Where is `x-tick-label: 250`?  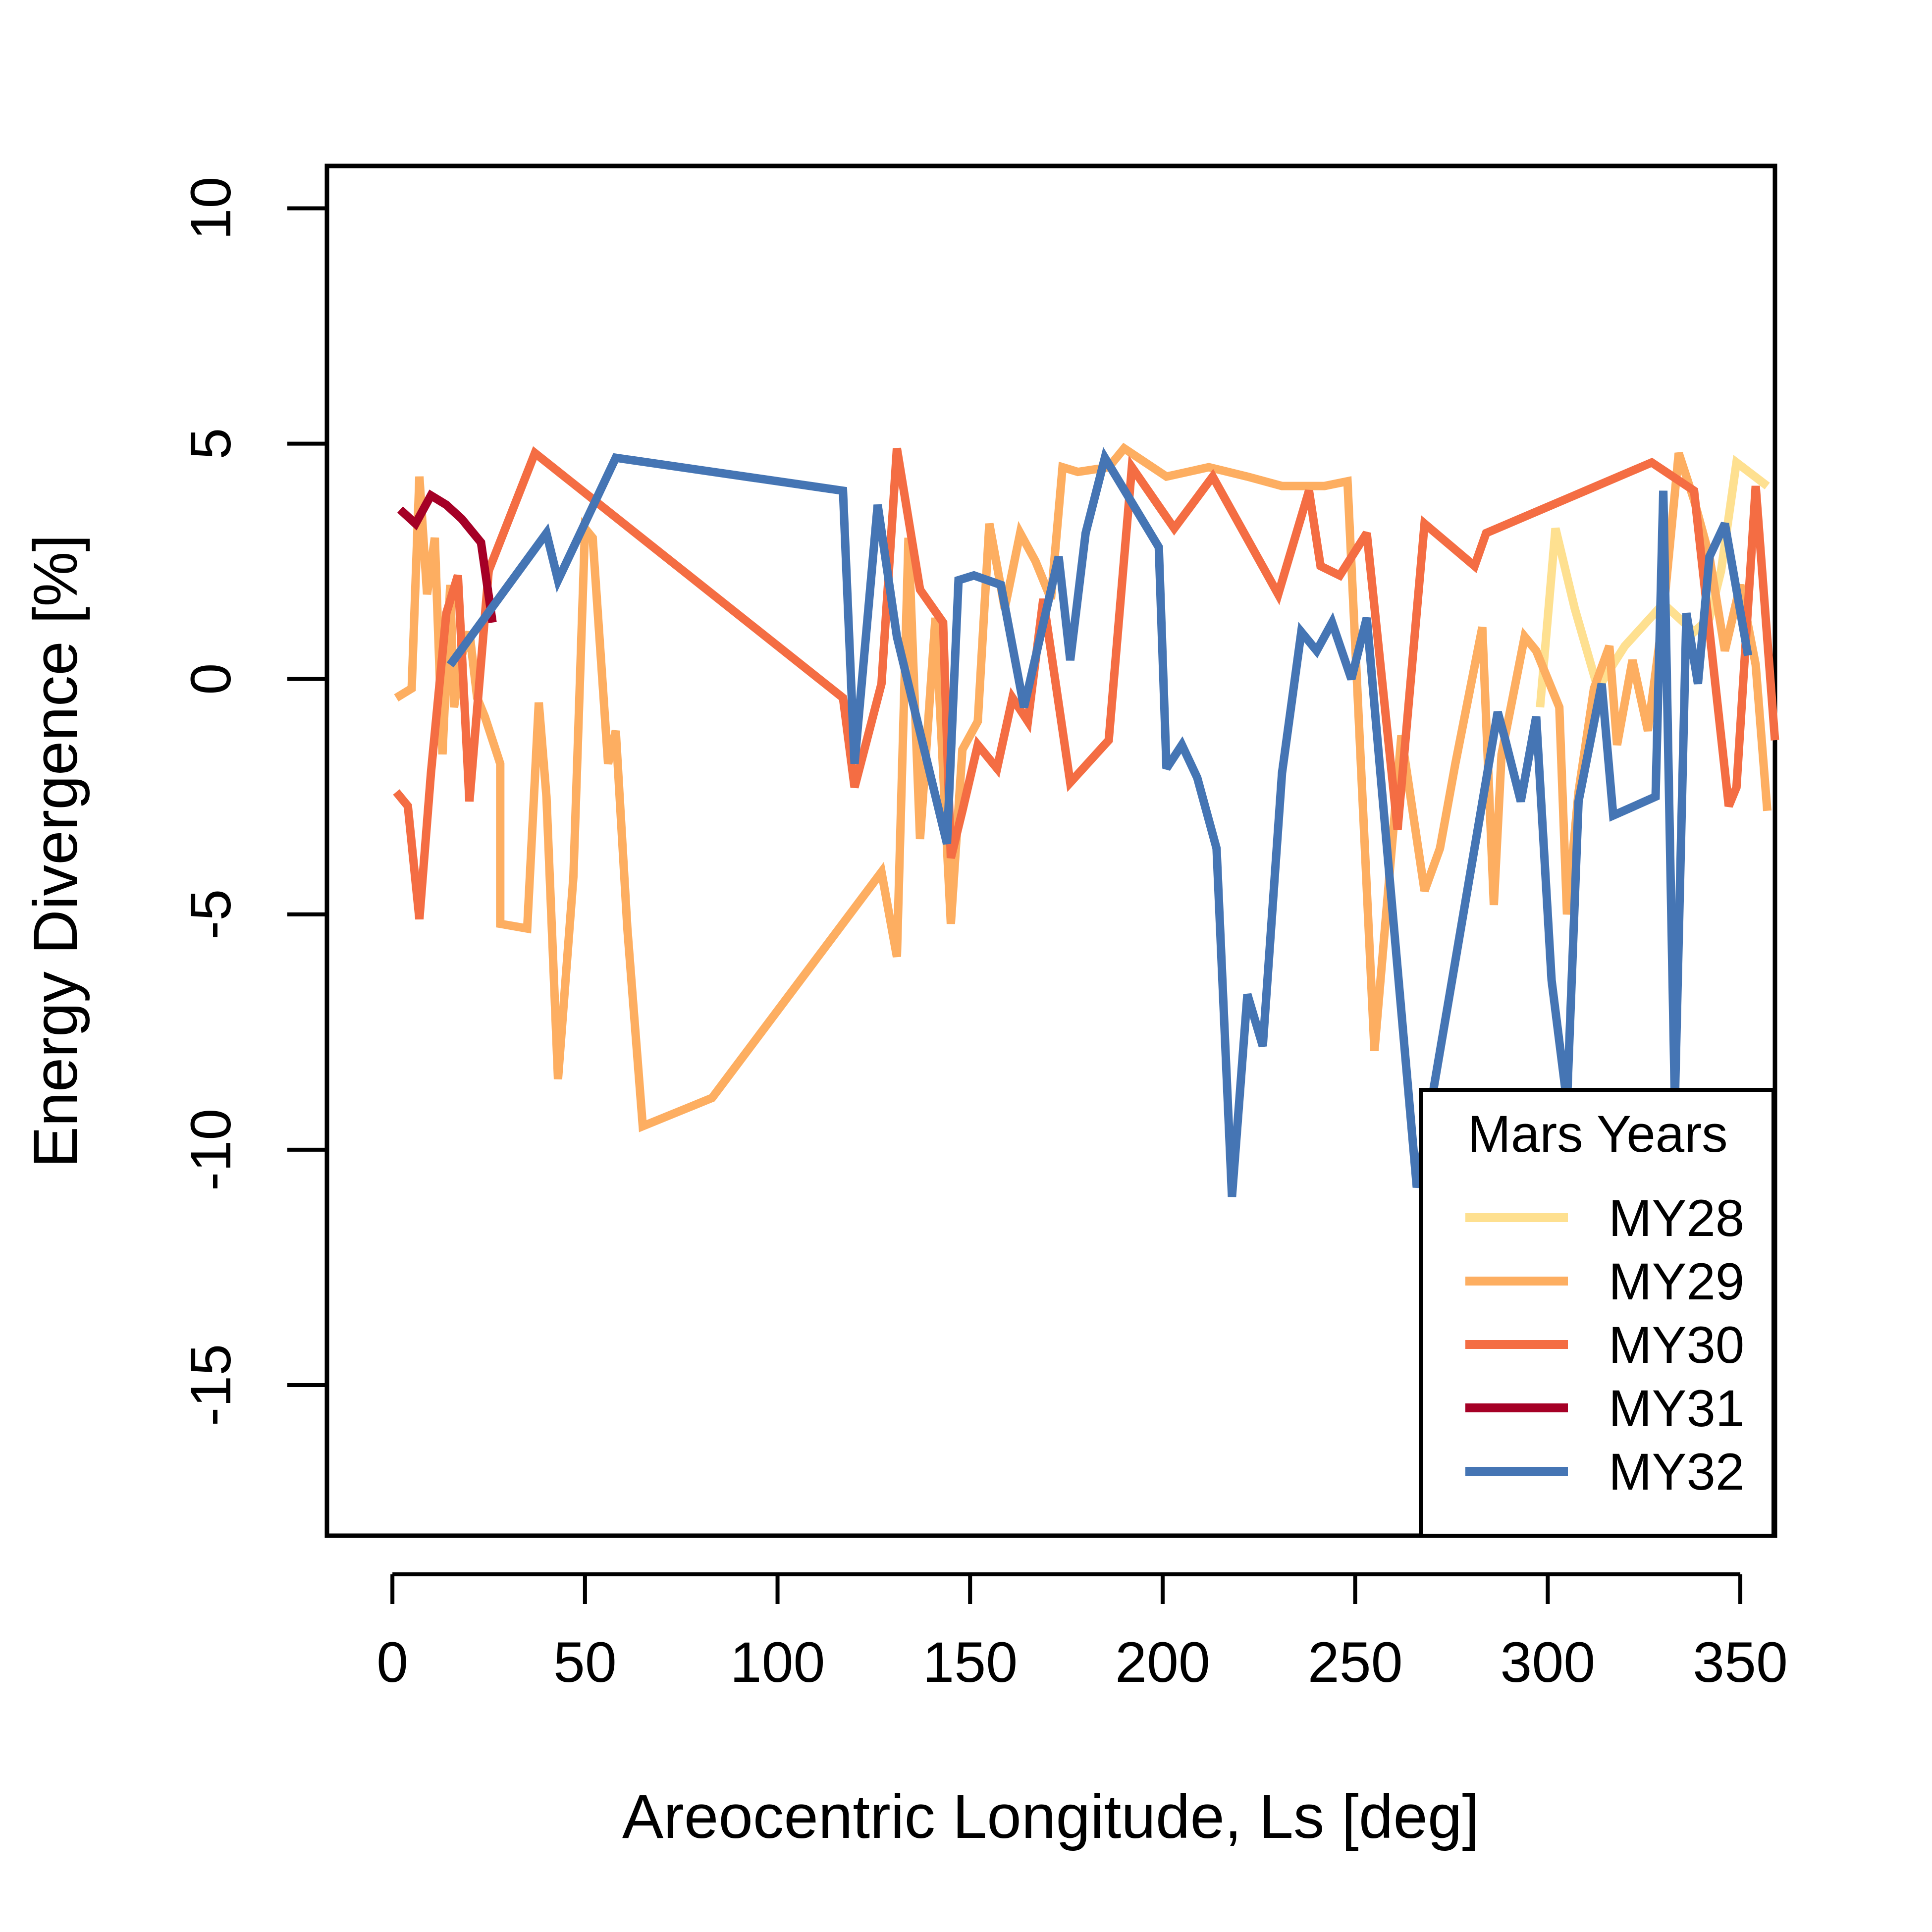 x-tick-label: 250 is located at coordinates (1355, 1662).